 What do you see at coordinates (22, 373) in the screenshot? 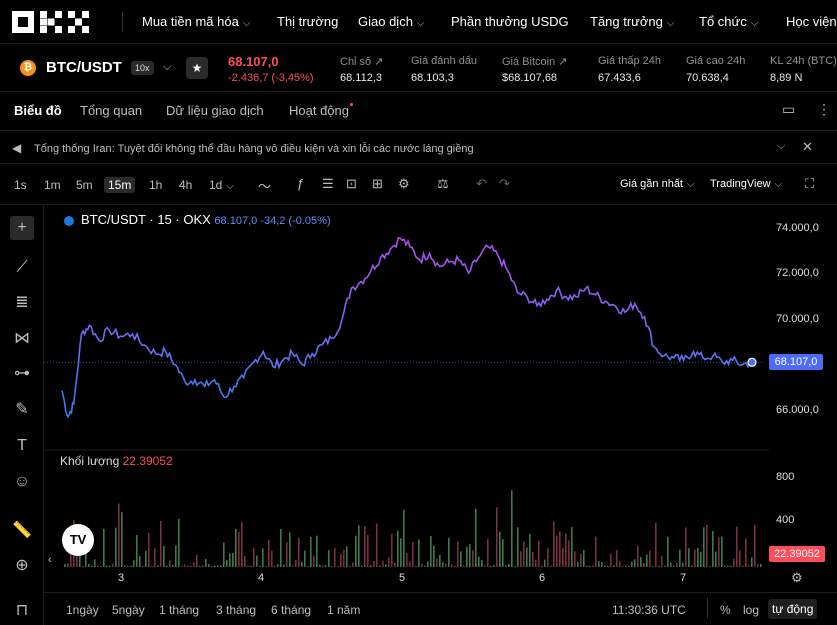
I see `prediction-icon: ⊶` at bounding box center [22, 373].